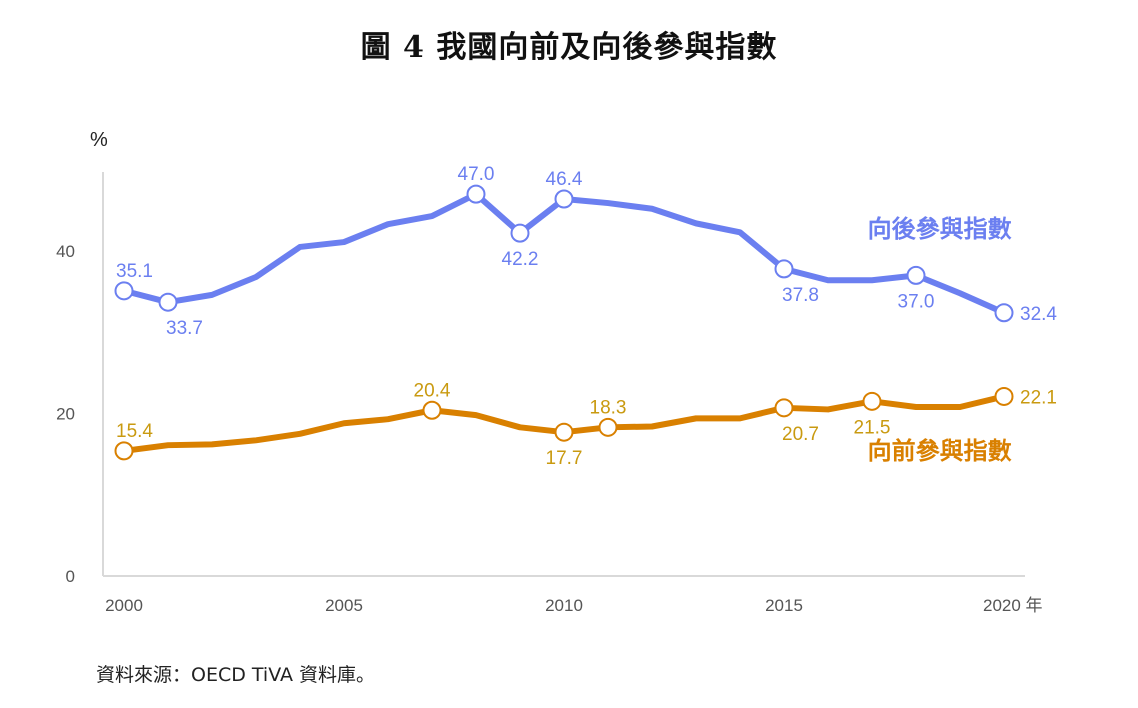 The height and width of the screenshot is (708, 1138). Describe the element at coordinates (564, 179) in the screenshot. I see `data-label-backward: 46.4` at that location.